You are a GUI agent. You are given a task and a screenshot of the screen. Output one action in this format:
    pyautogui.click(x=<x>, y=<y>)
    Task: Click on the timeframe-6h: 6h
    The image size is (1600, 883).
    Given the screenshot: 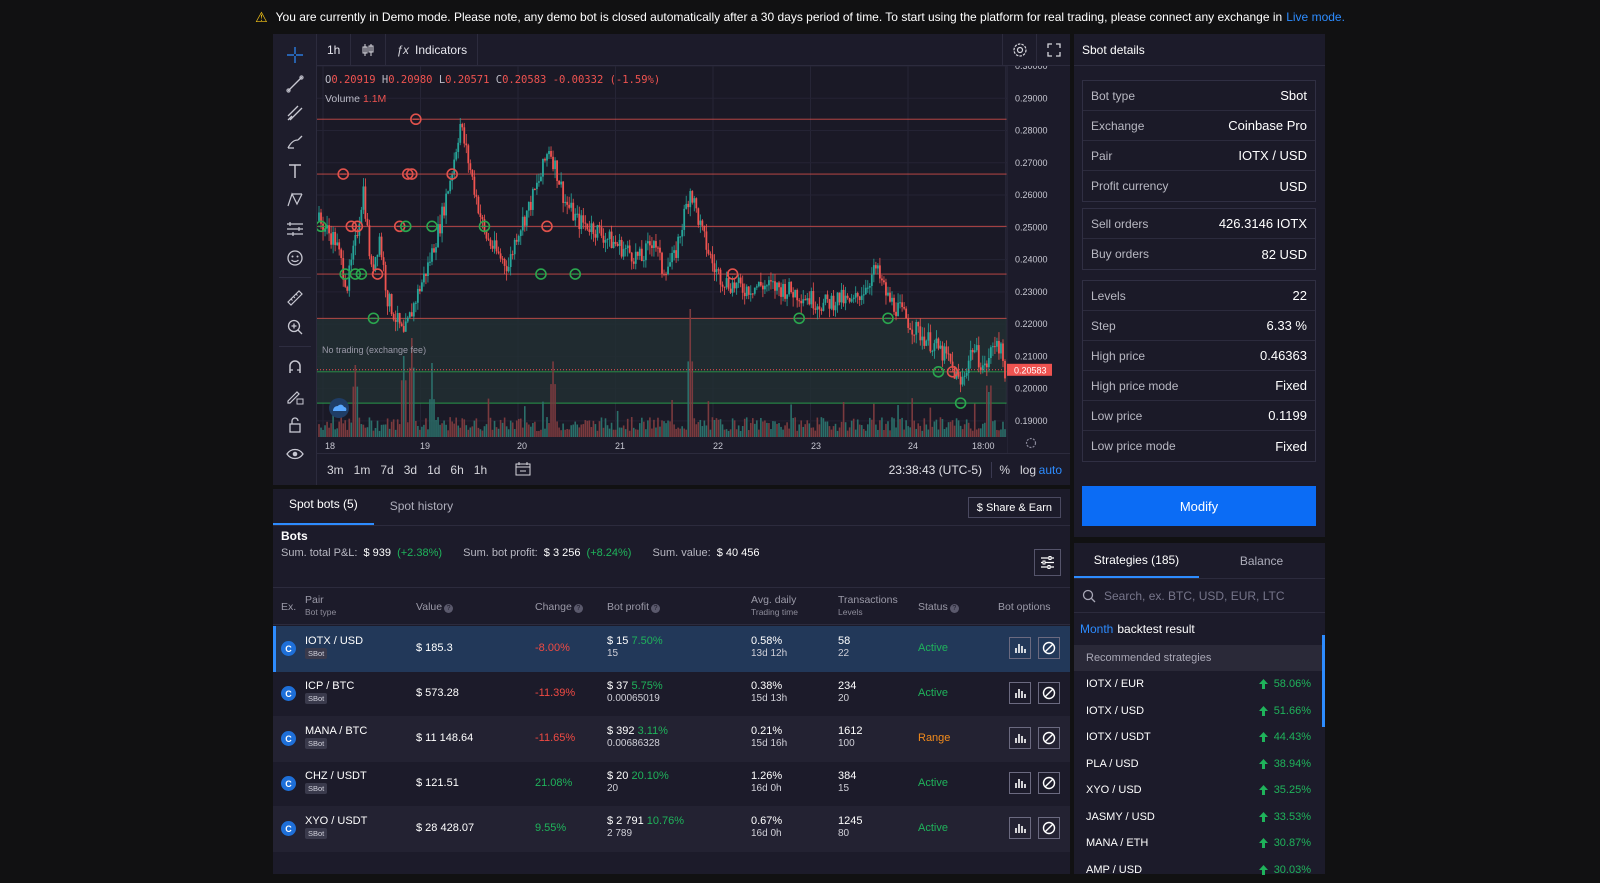 What is the action you would take?
    pyautogui.click(x=456, y=470)
    